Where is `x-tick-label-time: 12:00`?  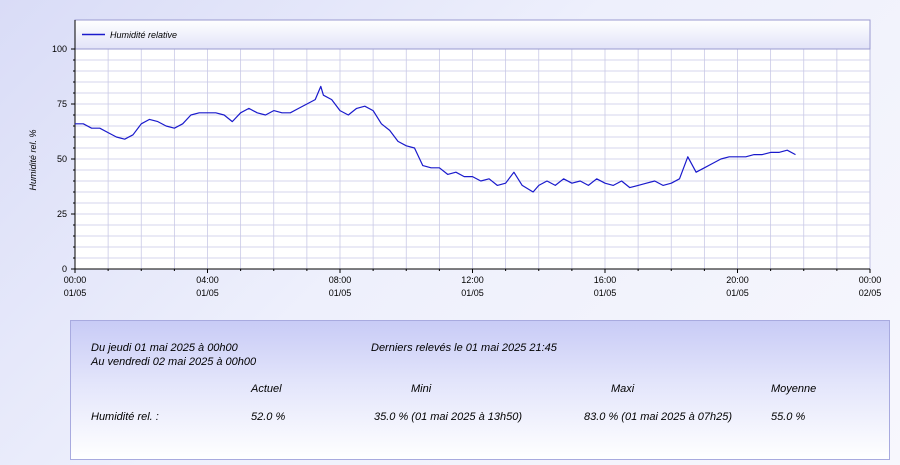 x-tick-label-time: 12:00 is located at coordinates (472, 280).